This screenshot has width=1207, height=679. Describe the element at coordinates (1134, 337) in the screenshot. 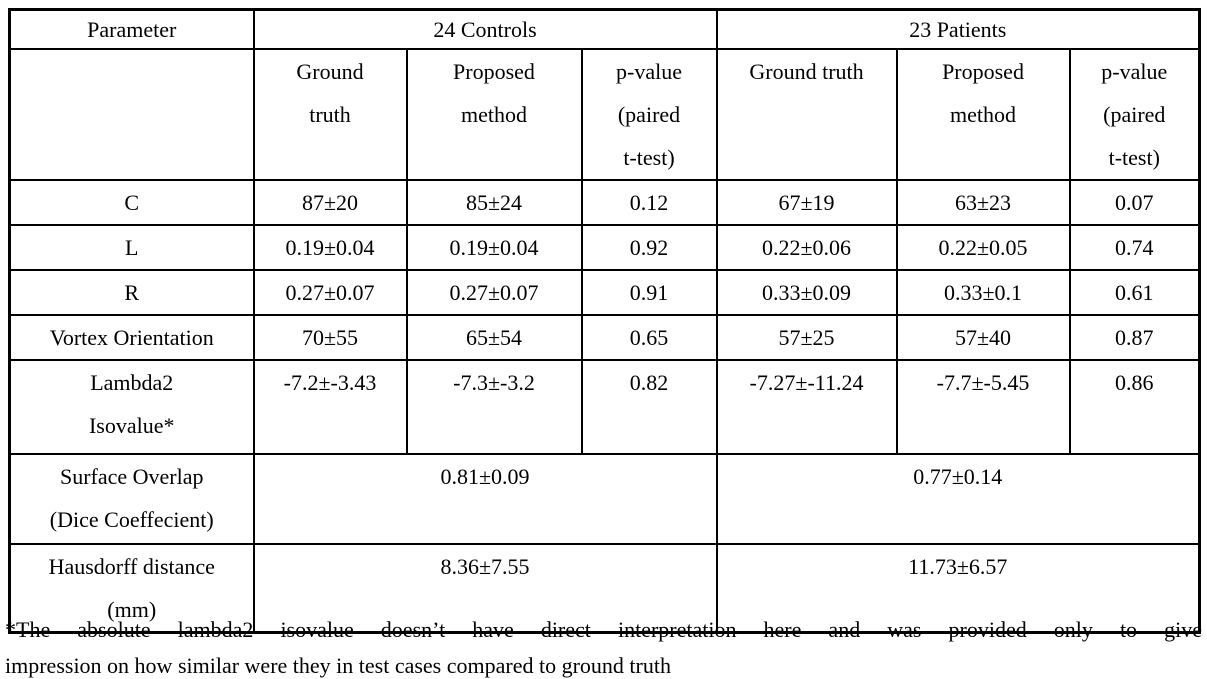

I see `pvalue-cell: 0.87` at that location.